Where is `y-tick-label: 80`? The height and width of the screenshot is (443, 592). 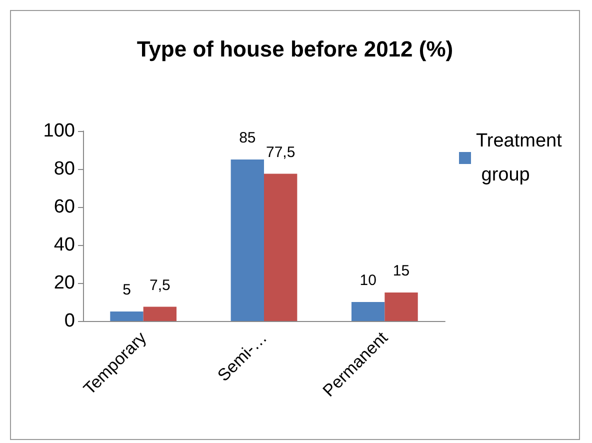 y-tick-label: 80 is located at coordinates (64, 169).